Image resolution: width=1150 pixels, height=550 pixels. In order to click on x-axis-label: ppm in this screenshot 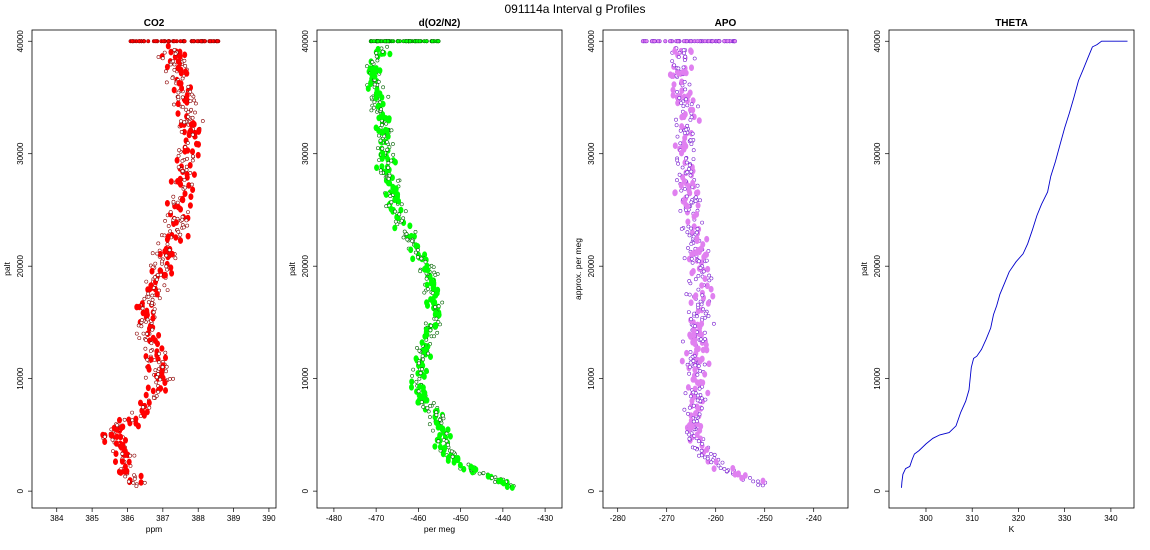, I will do `click(154, 529)`.